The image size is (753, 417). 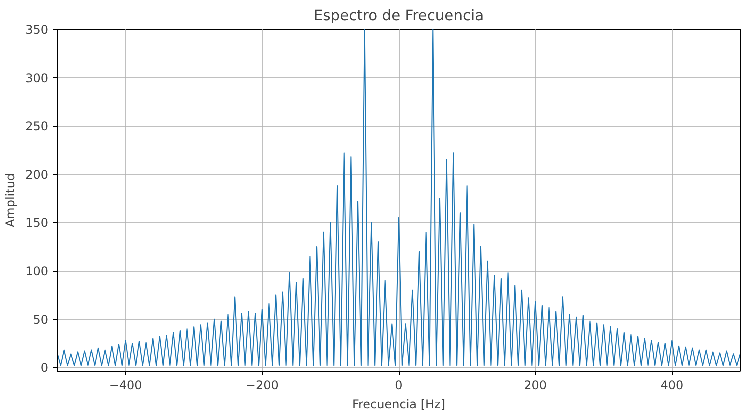 I want to click on y-tick-label: 350, so click(x=37, y=30).